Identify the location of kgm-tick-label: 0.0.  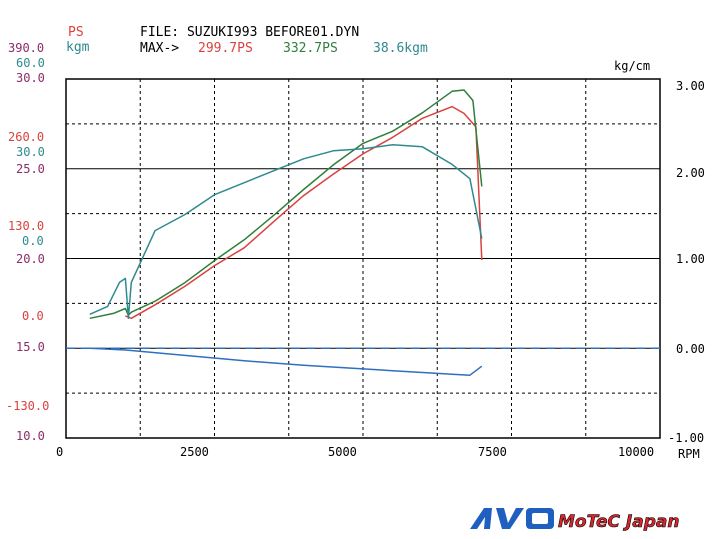
(33, 241).